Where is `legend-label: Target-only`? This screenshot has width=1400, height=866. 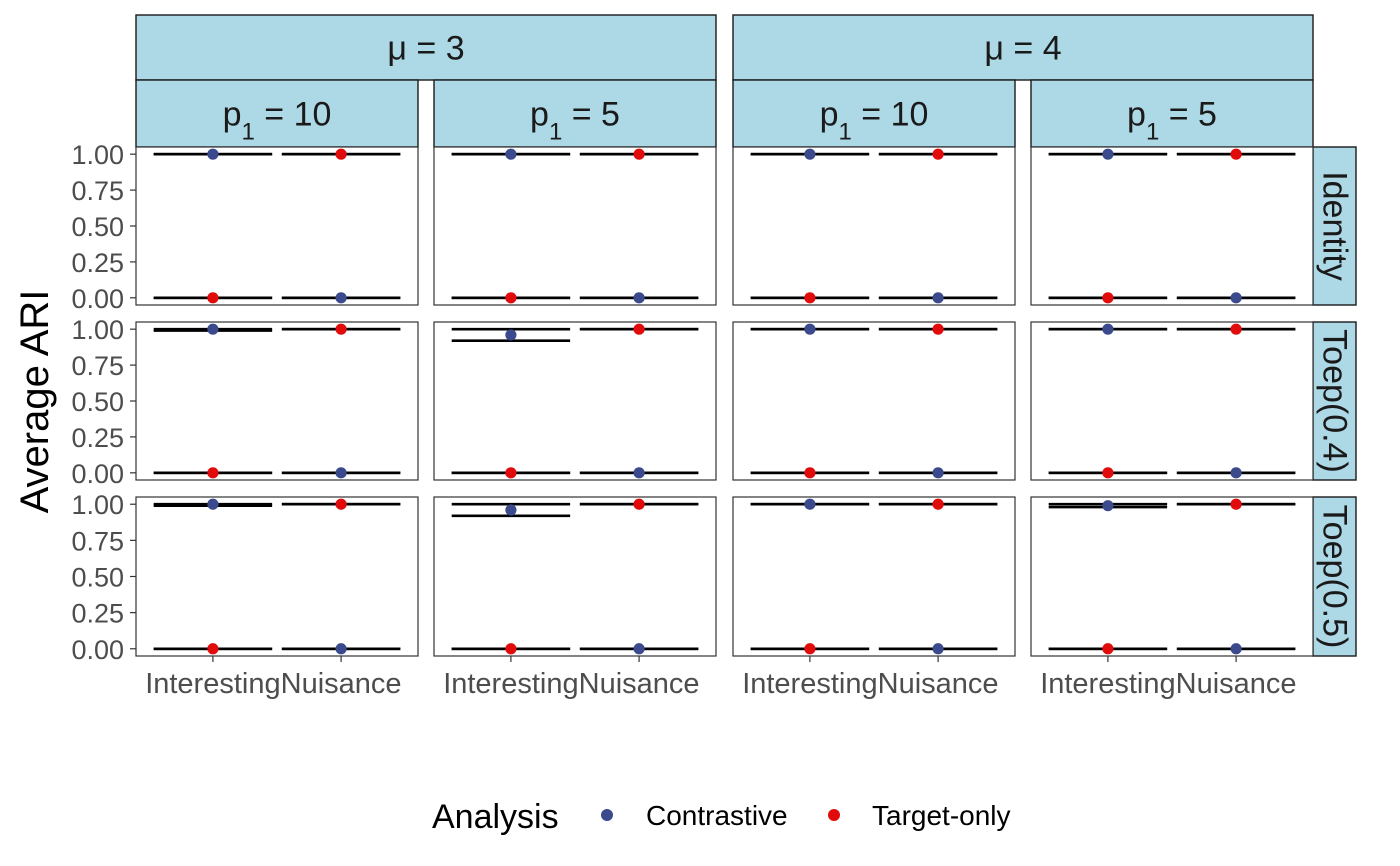 legend-label: Target-only is located at coordinates (941, 815).